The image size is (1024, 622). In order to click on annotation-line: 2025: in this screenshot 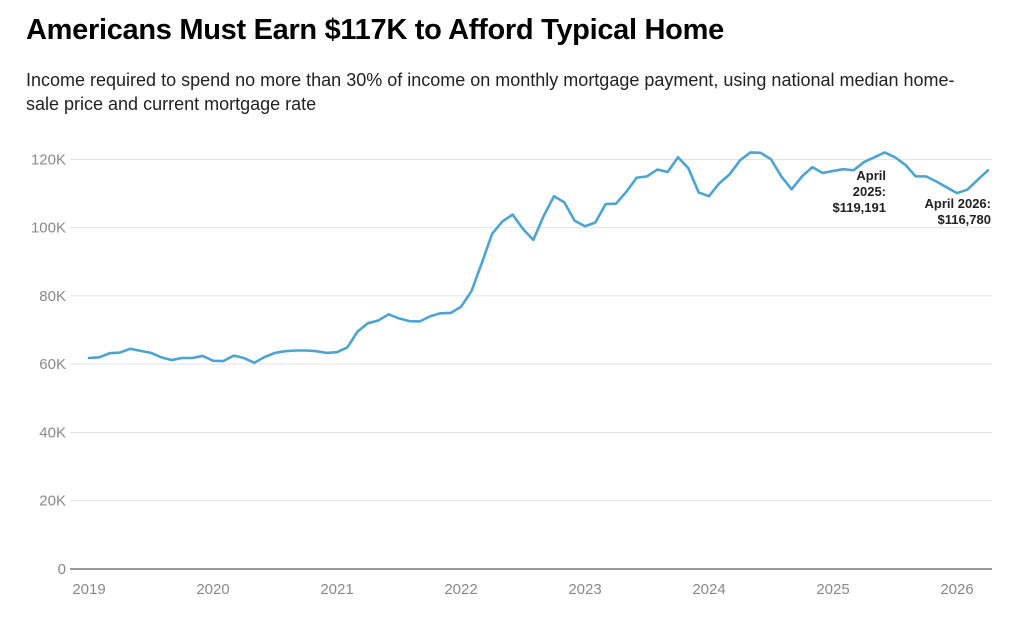, I will do `click(869, 191)`.